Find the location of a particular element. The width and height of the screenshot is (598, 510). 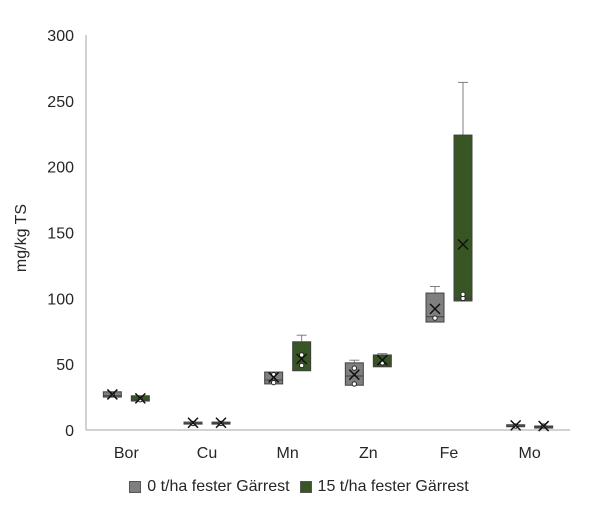

x-axis: Bor Cu Mn Zn Fe Mo is located at coordinates (328, 445).